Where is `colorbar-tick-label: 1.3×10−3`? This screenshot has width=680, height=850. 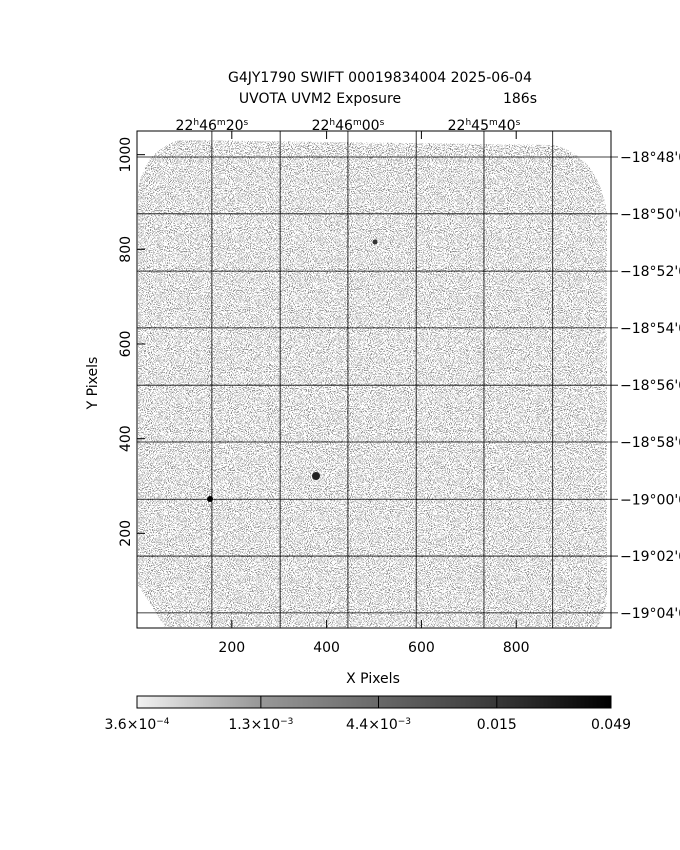
colorbar-tick-label: 1.3×10−3 is located at coordinates (260, 725).